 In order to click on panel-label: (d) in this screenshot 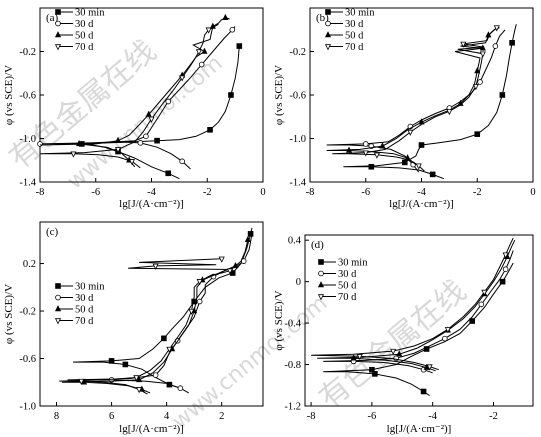, I will do `click(317, 245)`.